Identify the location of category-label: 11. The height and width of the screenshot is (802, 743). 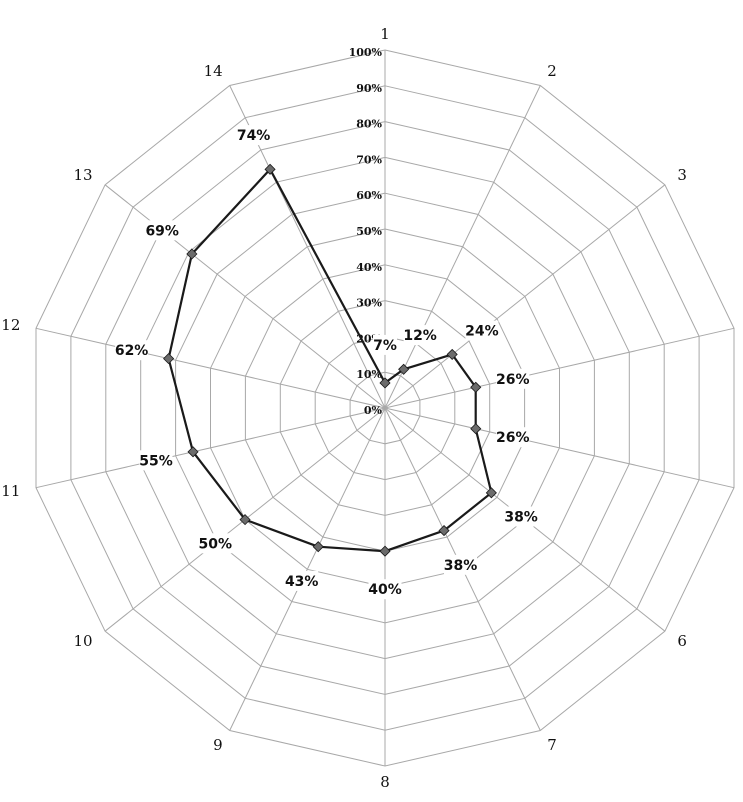
(10, 491).